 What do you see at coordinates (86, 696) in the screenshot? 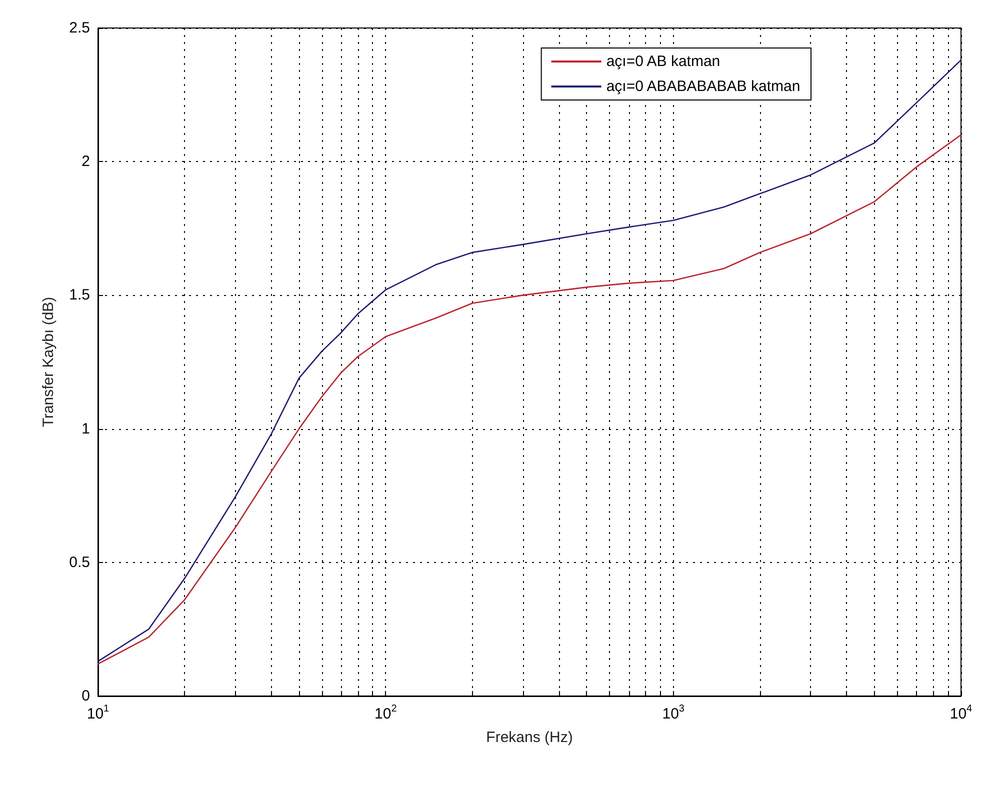
I see `y-tick-label: 0` at bounding box center [86, 696].